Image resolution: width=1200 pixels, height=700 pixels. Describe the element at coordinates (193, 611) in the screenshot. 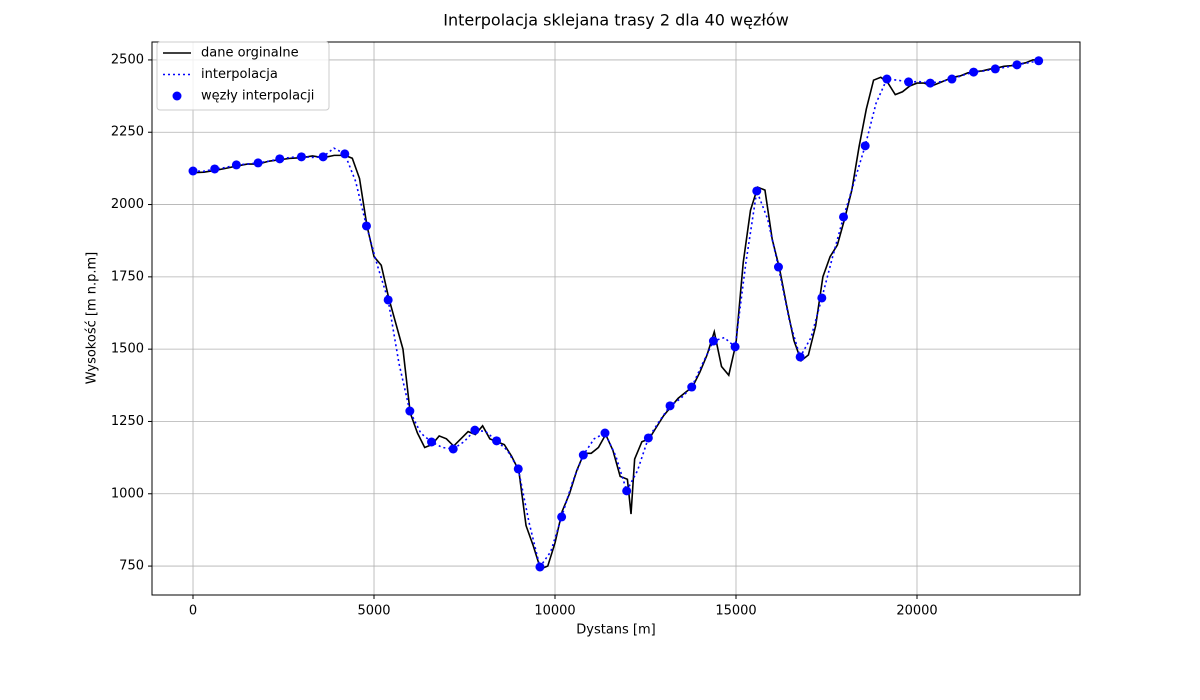

I see `x-tick-label: 0` at that location.